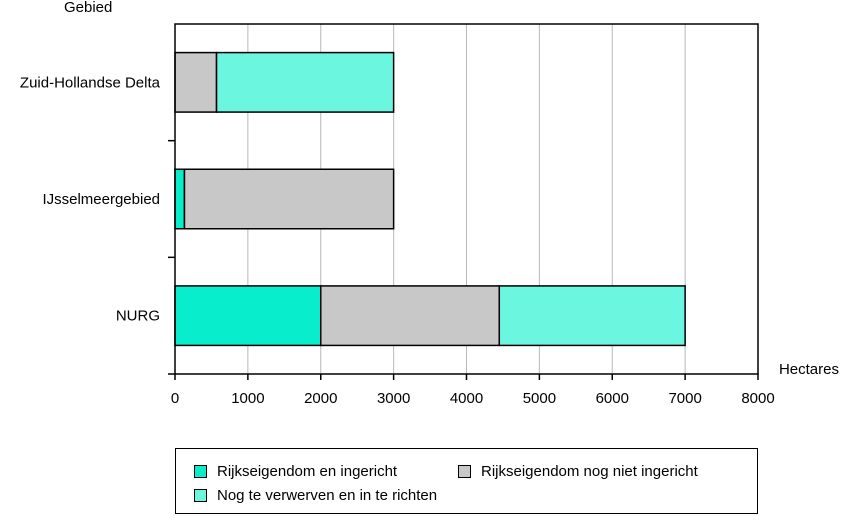  I want to click on legend-item-series-1: Rijkseigendom en ingericht, so click(295, 471).